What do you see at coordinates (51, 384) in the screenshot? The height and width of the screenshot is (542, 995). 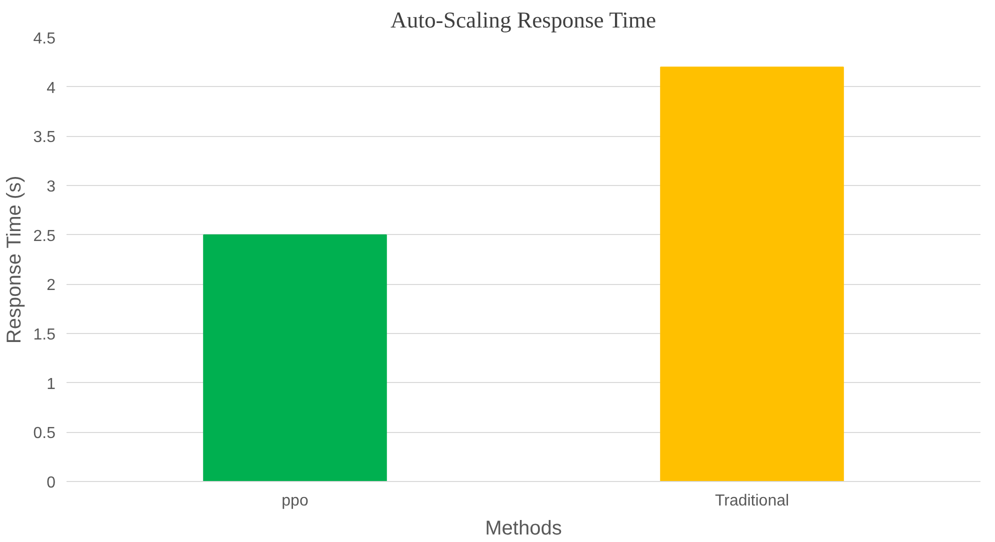 I see `y-tick-label: 1` at bounding box center [51, 384].